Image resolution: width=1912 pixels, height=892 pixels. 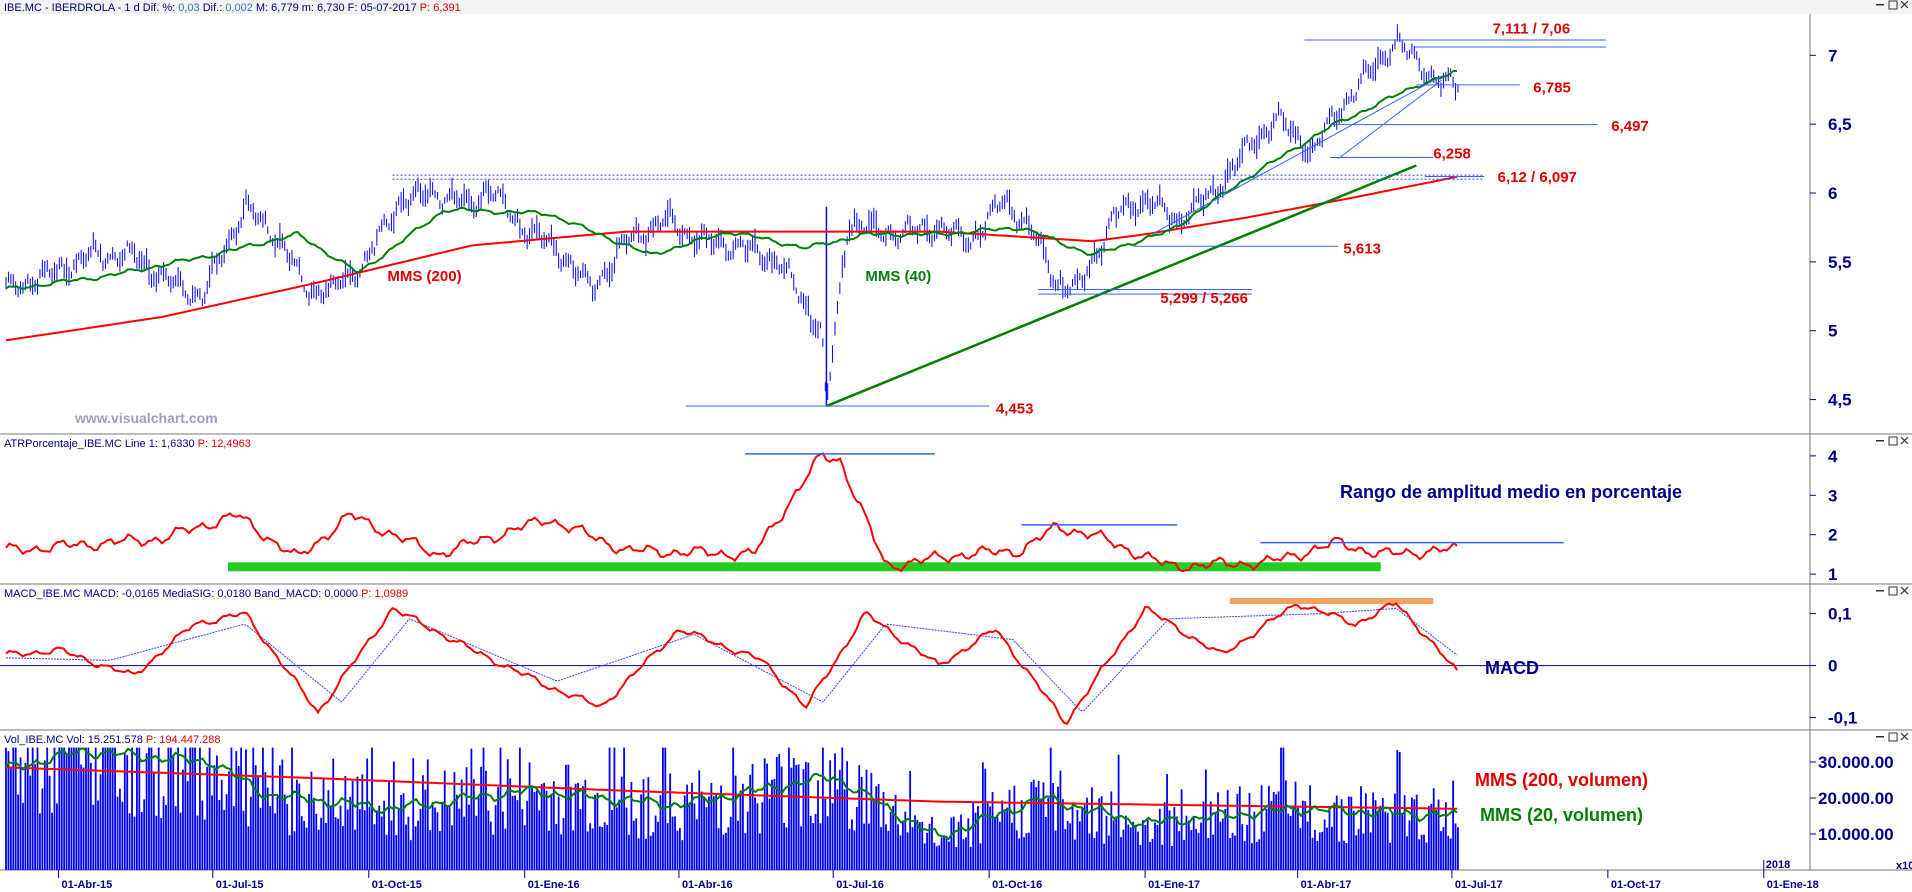 I want to click on header-part: M: 6,779 m: 6,730 F: 05-07-2017, so click(x=336, y=8).